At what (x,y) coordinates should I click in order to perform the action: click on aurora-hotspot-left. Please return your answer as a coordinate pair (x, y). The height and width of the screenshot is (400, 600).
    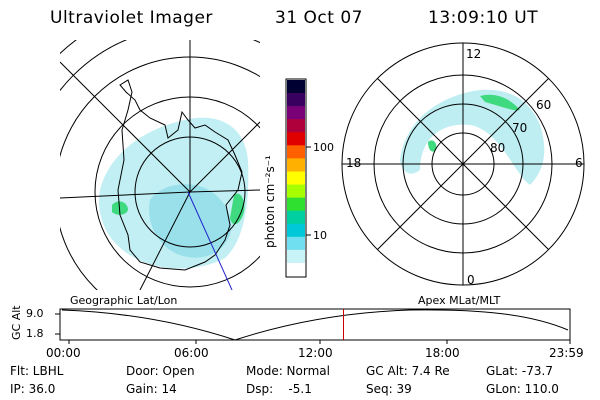
    Looking at the image, I should click on (120, 208).